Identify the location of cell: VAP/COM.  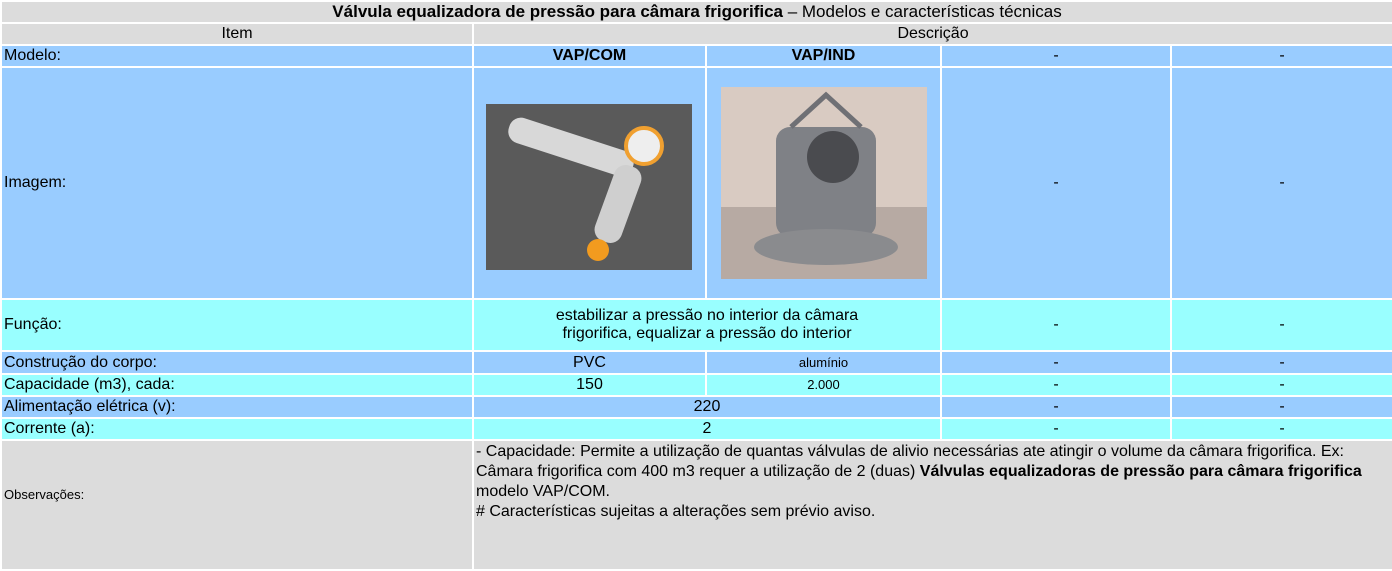
(589, 56).